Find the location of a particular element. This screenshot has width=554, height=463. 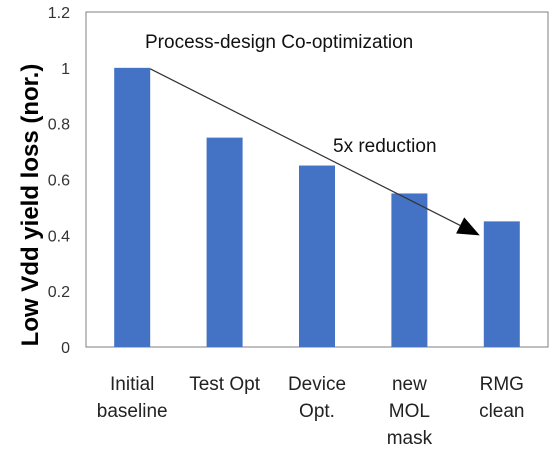

x-tick-label: new MOL mask is located at coordinates (410, 411).